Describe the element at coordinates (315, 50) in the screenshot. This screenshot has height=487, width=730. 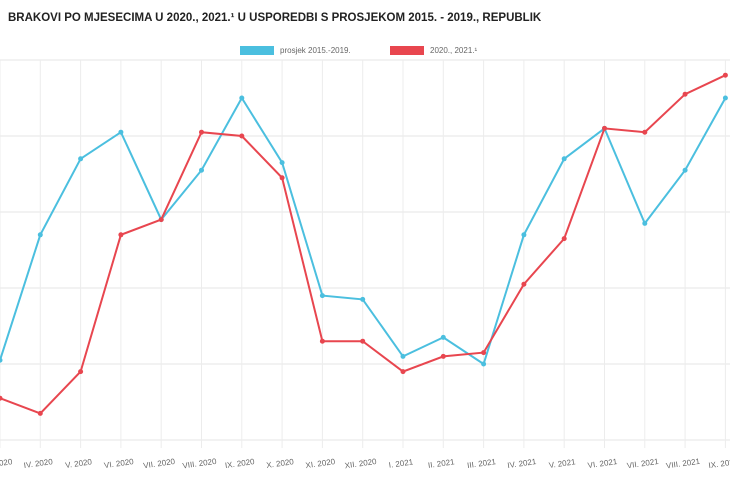
I see `legend-label: prosjek 2015.-2019.` at that location.